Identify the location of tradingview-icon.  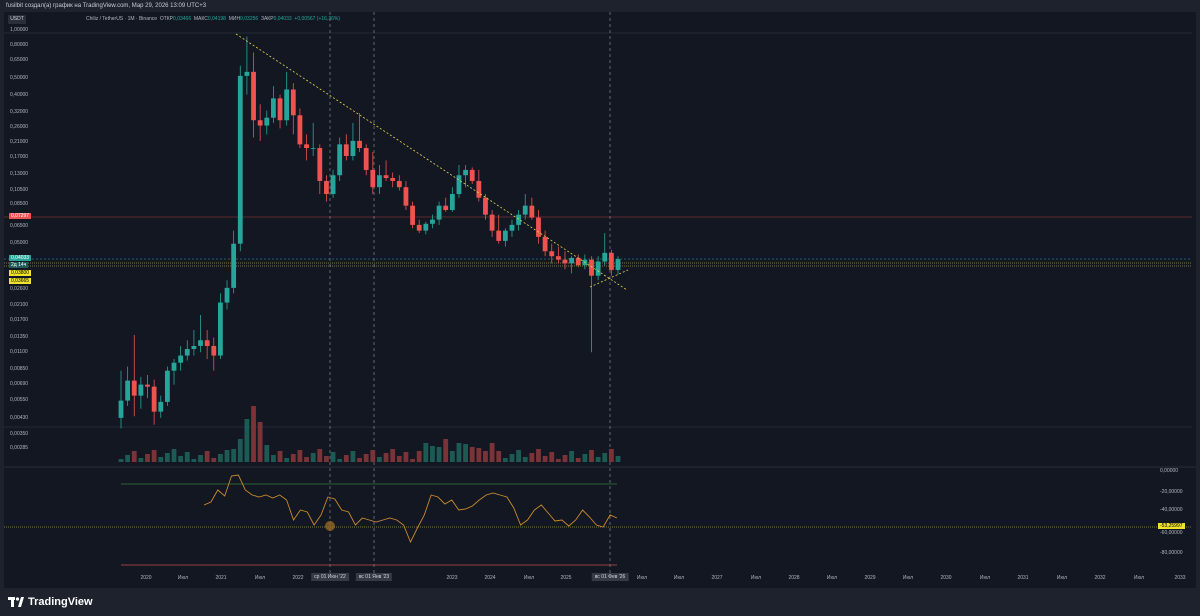
(16, 602).